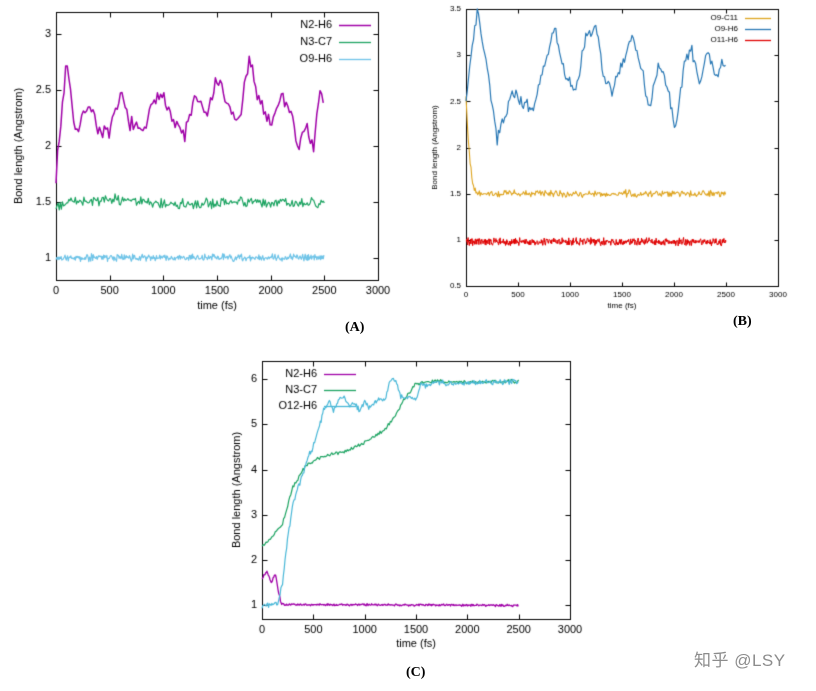 Image resolution: width=816 pixels, height=691 pixels. Describe the element at coordinates (416, 672) in the screenshot. I see `panel-label-c: (C)` at that location.